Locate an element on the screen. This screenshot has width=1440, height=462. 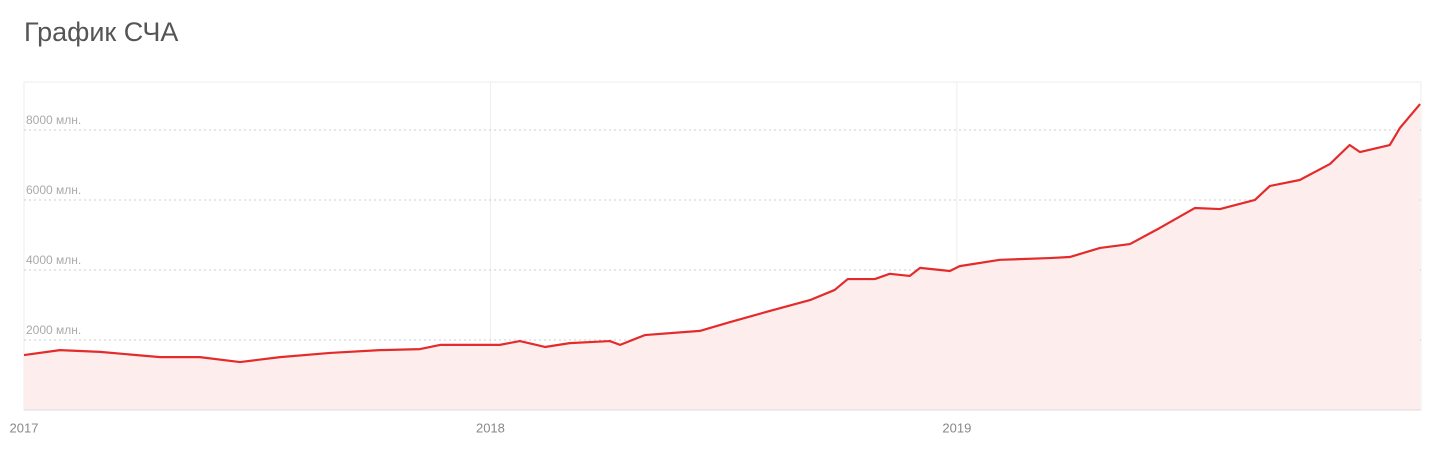
x-tick-label: 2019 is located at coordinates (956, 427).